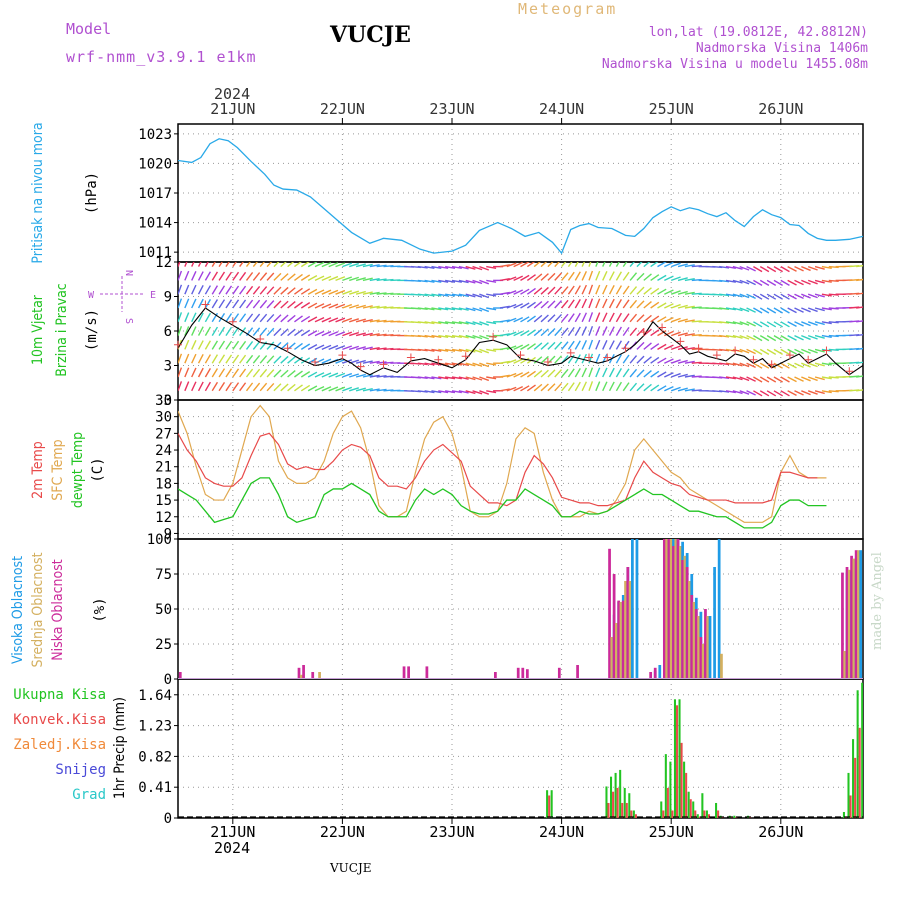 The height and width of the screenshot is (900, 900). Describe the element at coordinates (168, 332) in the screenshot. I see `y-tick-label: 6` at that location.